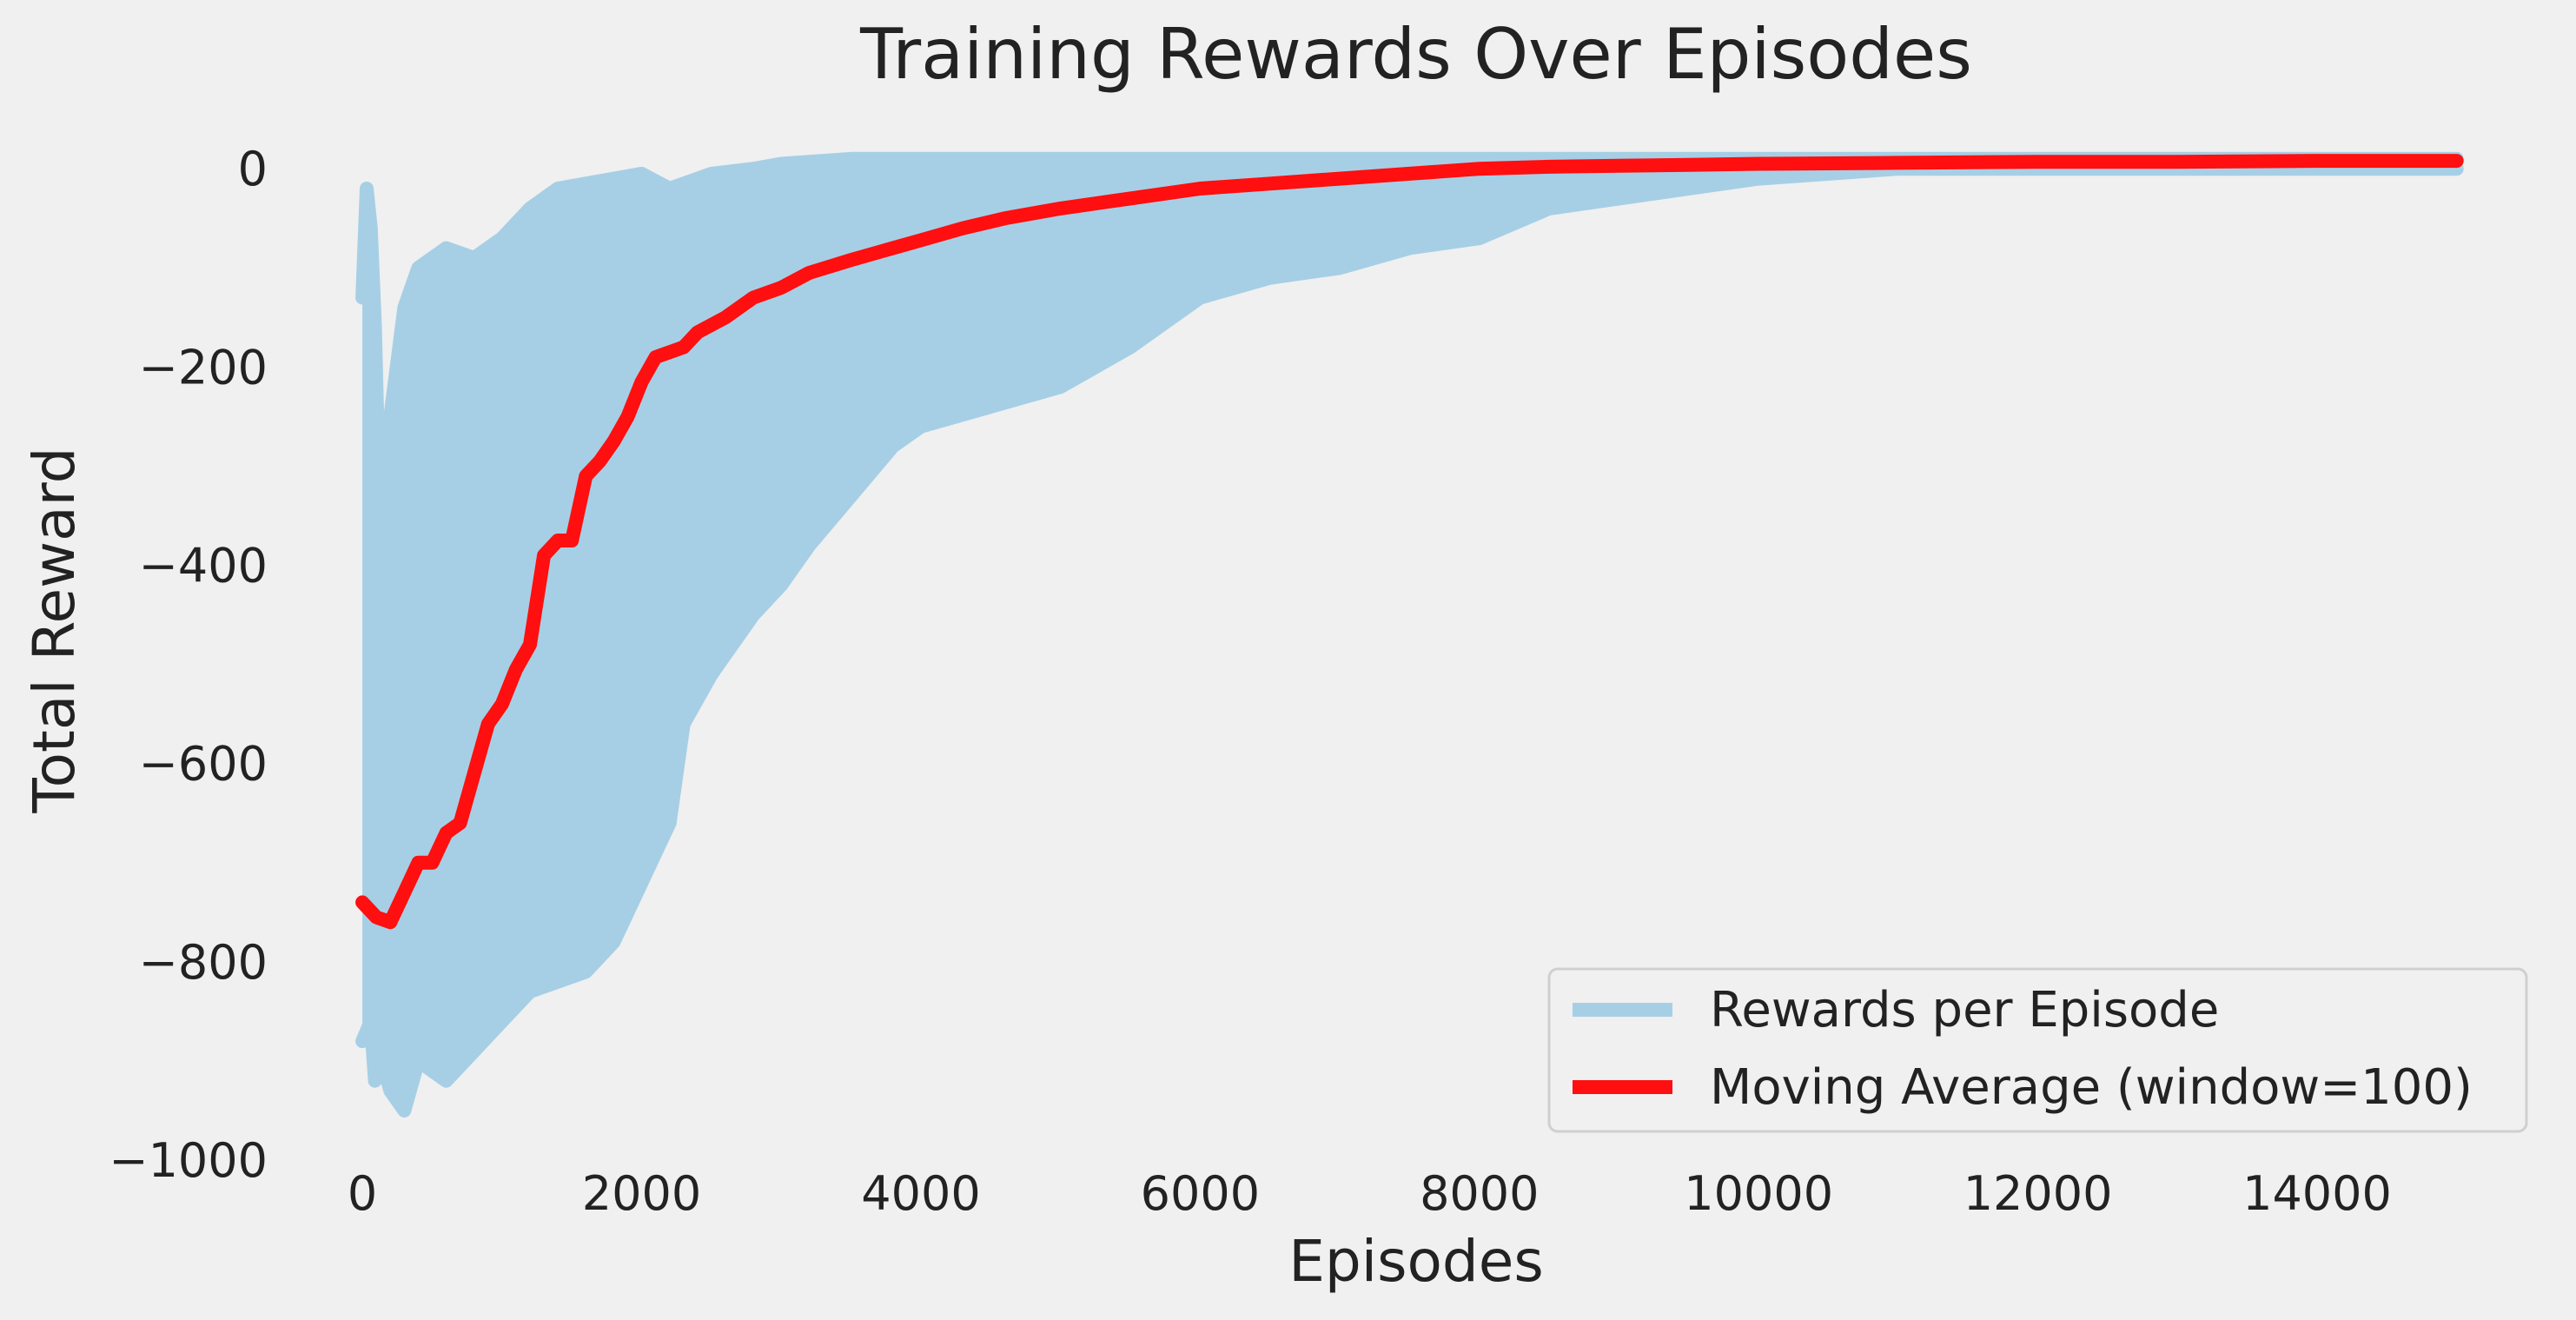 This screenshot has width=2576, height=1320. I want to click on y-tick-label: −1000, so click(188, 1161).